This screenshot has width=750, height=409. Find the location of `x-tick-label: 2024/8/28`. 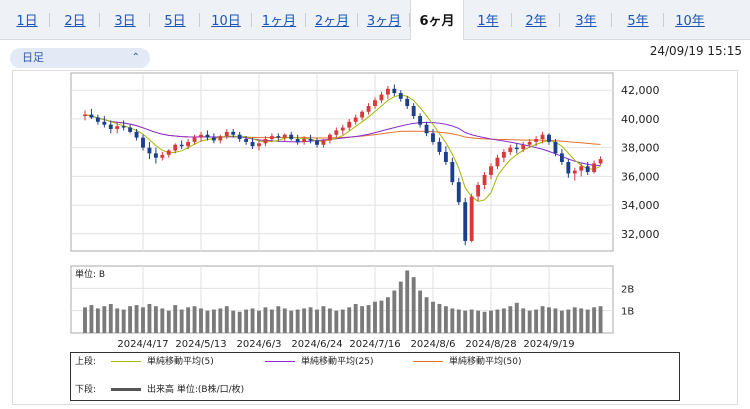

x-tick-label: 2024/8/28 is located at coordinates (490, 344).